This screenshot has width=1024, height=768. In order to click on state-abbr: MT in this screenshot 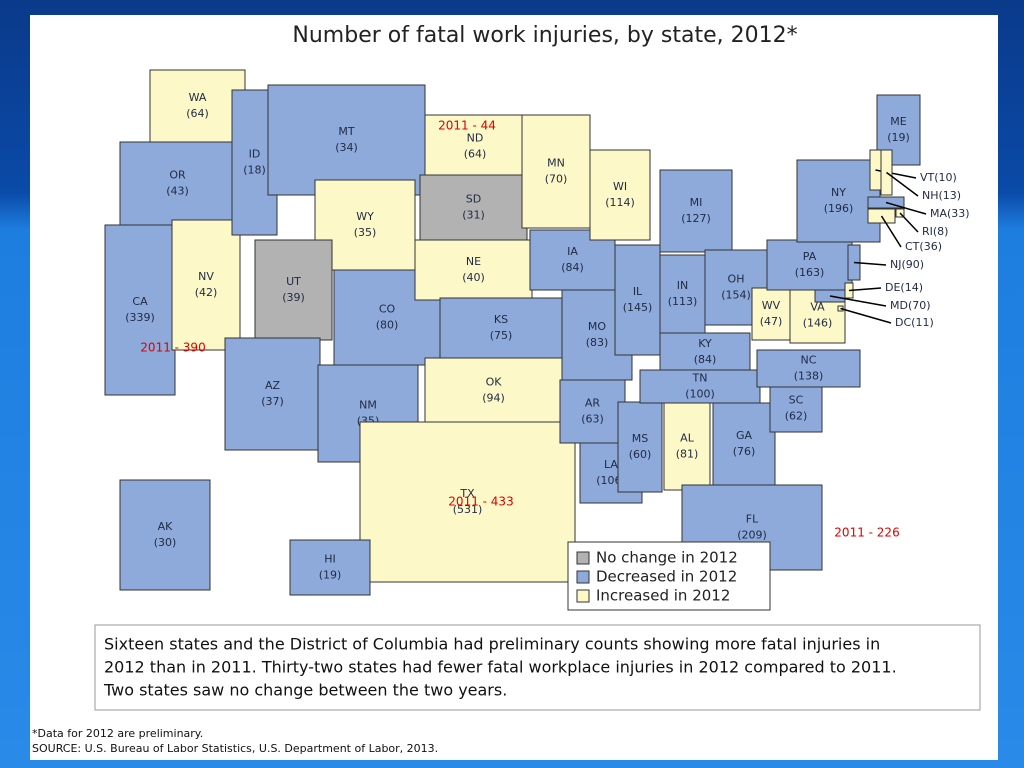, I will do `click(346, 131)`.